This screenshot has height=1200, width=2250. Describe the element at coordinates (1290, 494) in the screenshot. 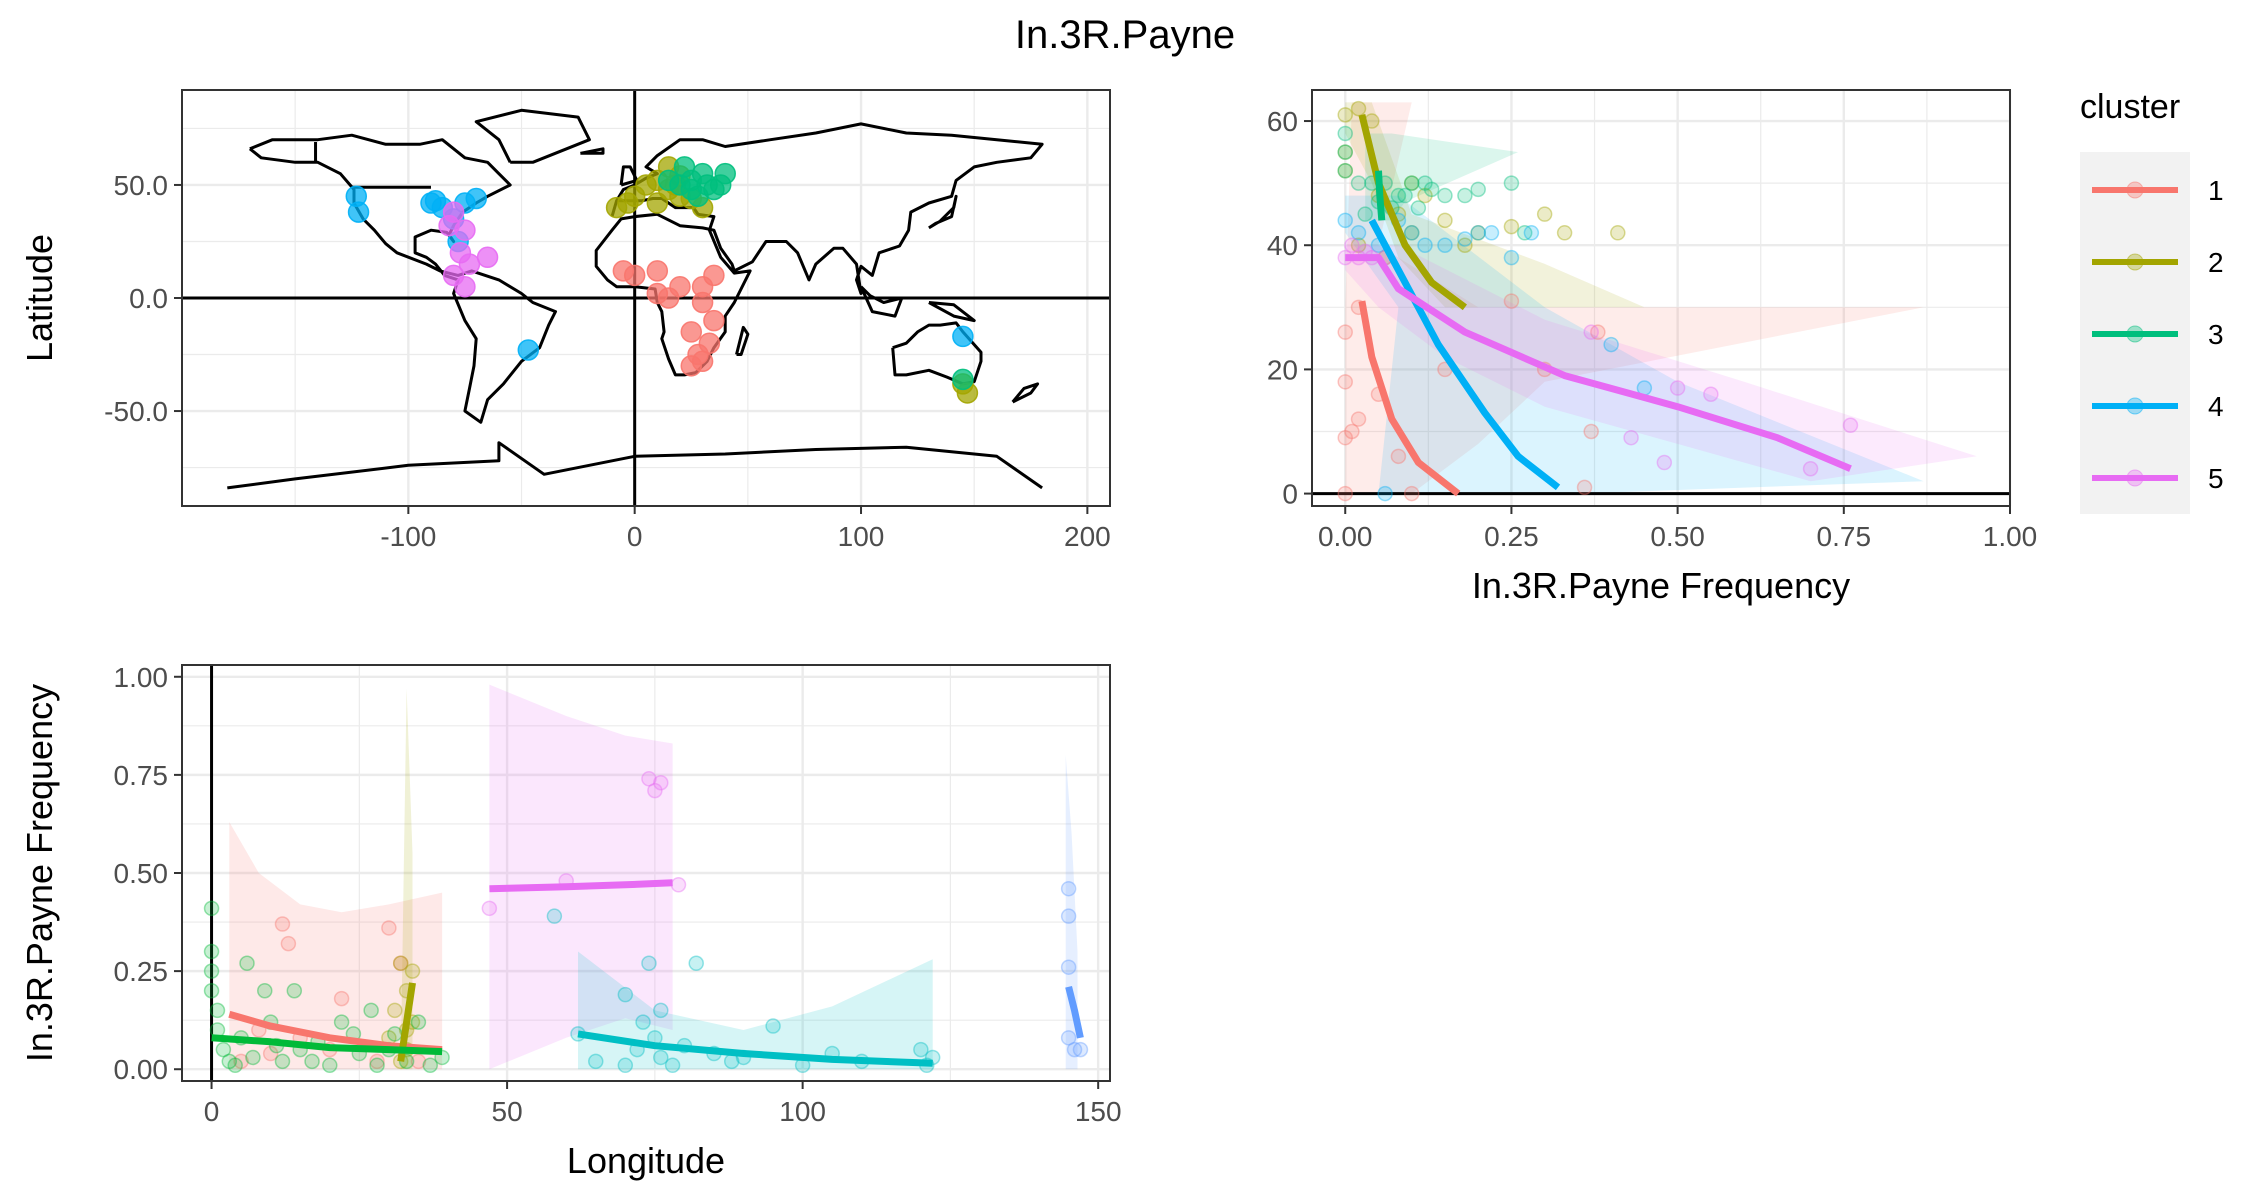

I see `y-tick-label: 0` at that location.